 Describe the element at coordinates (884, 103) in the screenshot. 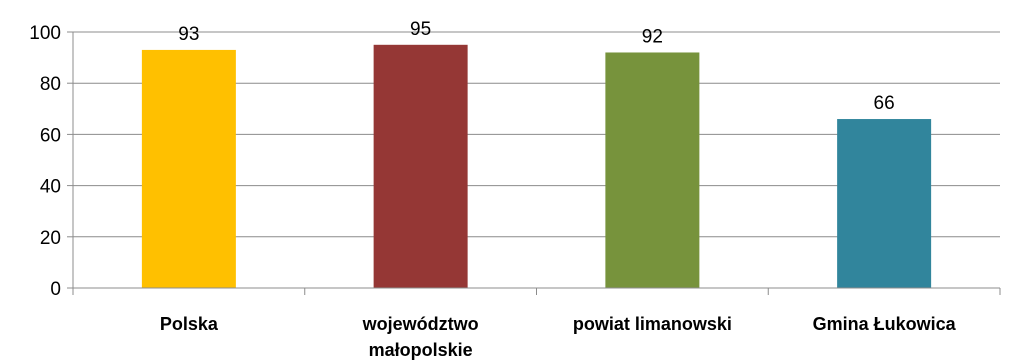

I see `data-label: 66` at that location.